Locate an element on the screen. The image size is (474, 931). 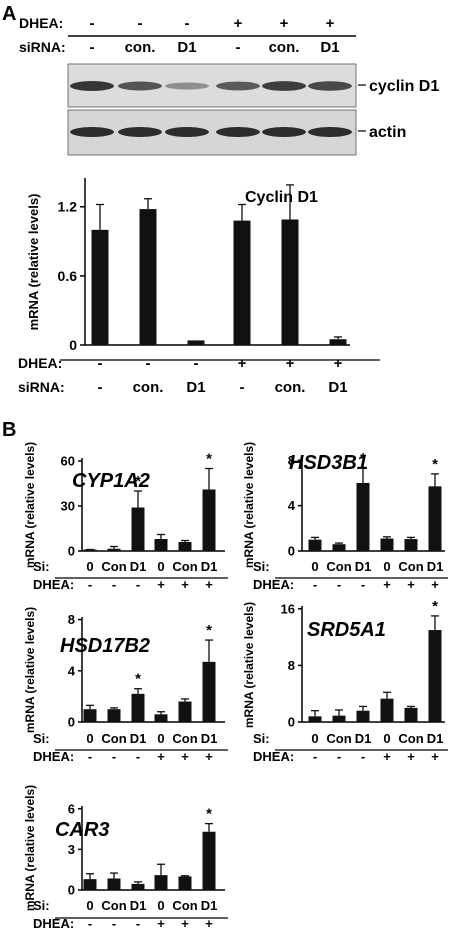
blot-sirna-value: - is located at coordinates (238, 47).